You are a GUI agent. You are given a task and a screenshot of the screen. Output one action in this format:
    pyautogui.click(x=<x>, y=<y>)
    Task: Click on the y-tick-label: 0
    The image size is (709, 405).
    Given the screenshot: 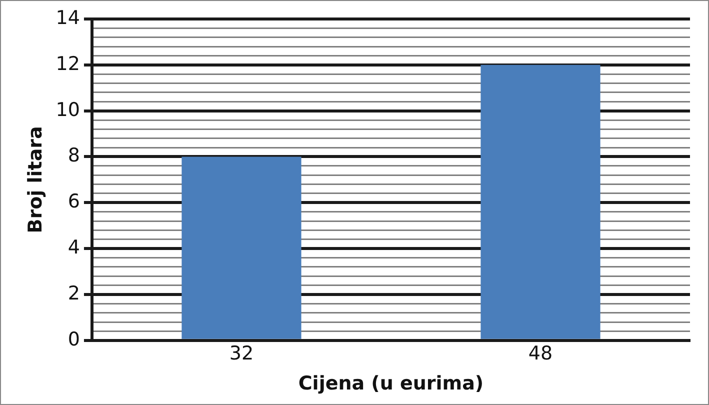 What is the action you would take?
    pyautogui.click(x=74, y=339)
    